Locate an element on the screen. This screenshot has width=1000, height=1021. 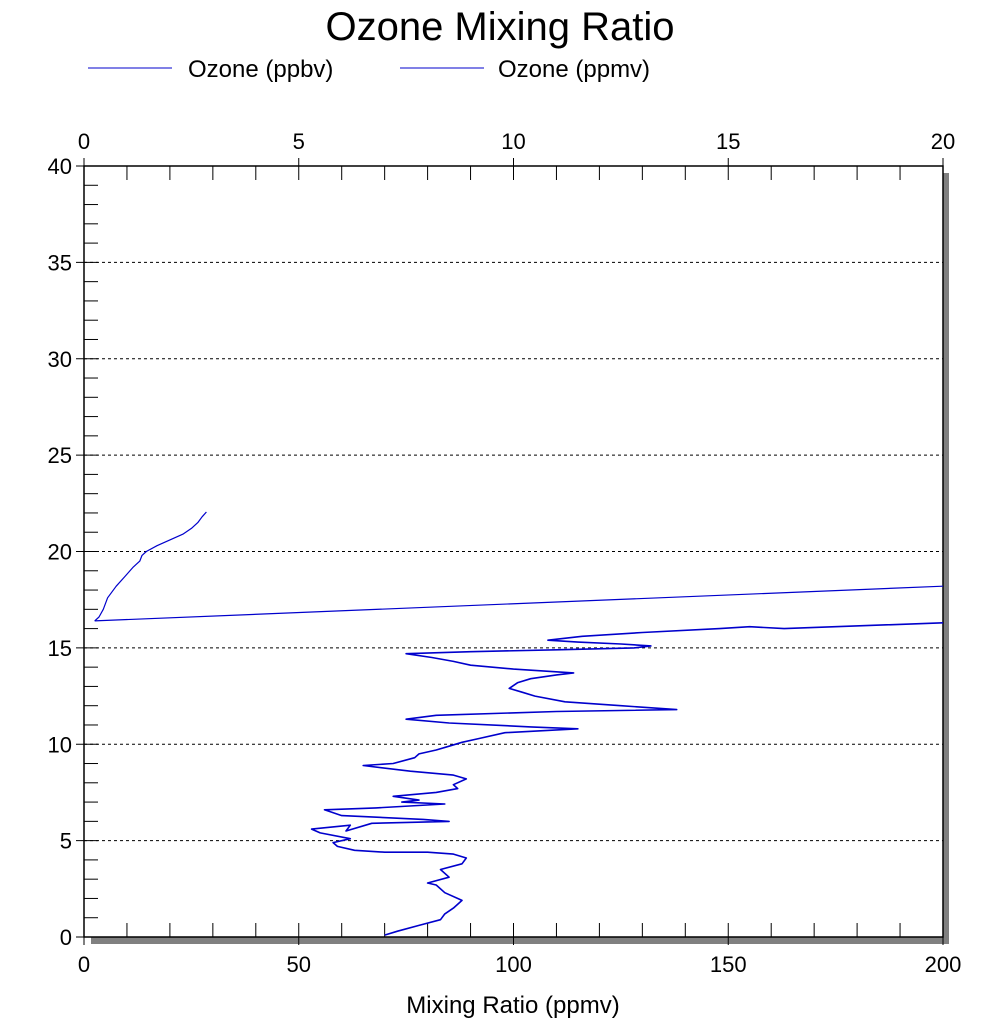
chart-title: Ozone Mixing Ratio is located at coordinates (499, 27).